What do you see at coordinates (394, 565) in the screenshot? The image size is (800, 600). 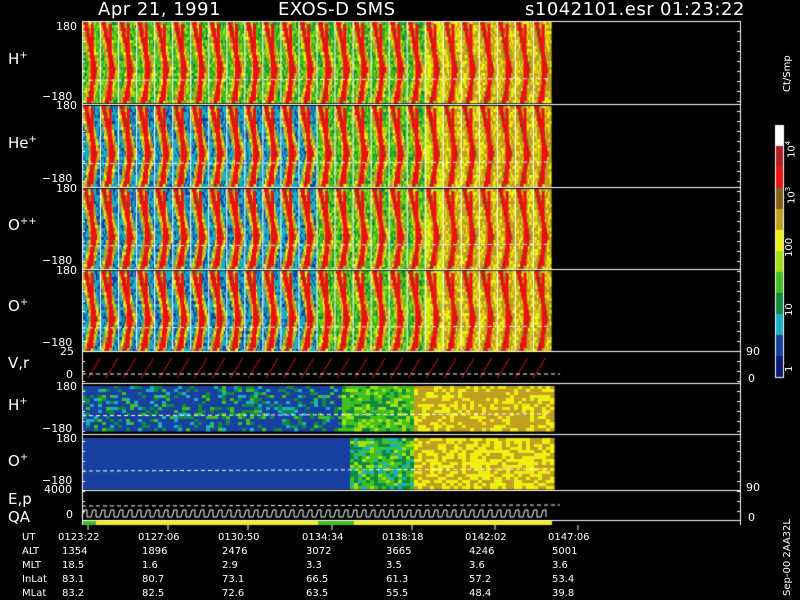 I see `footer-cell: 3.5` at bounding box center [394, 565].